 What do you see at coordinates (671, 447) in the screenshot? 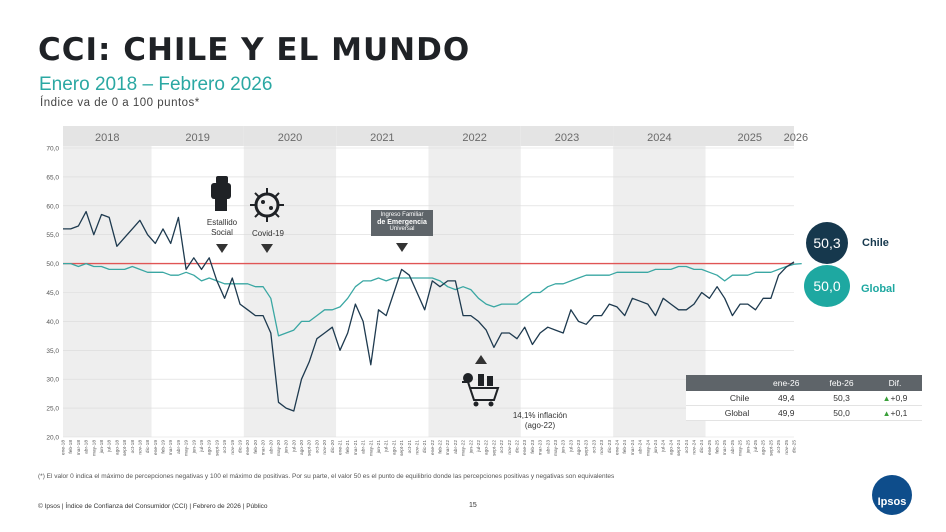
I see `x-tick-label: ago-24` at bounding box center [671, 447].